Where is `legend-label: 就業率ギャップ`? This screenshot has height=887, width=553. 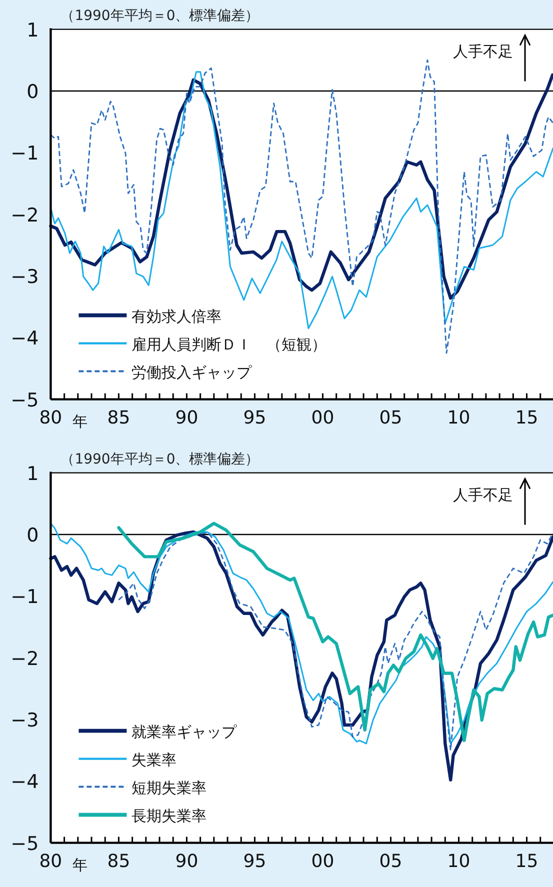
legend-label: 就業率ギャップ is located at coordinates (185, 731).